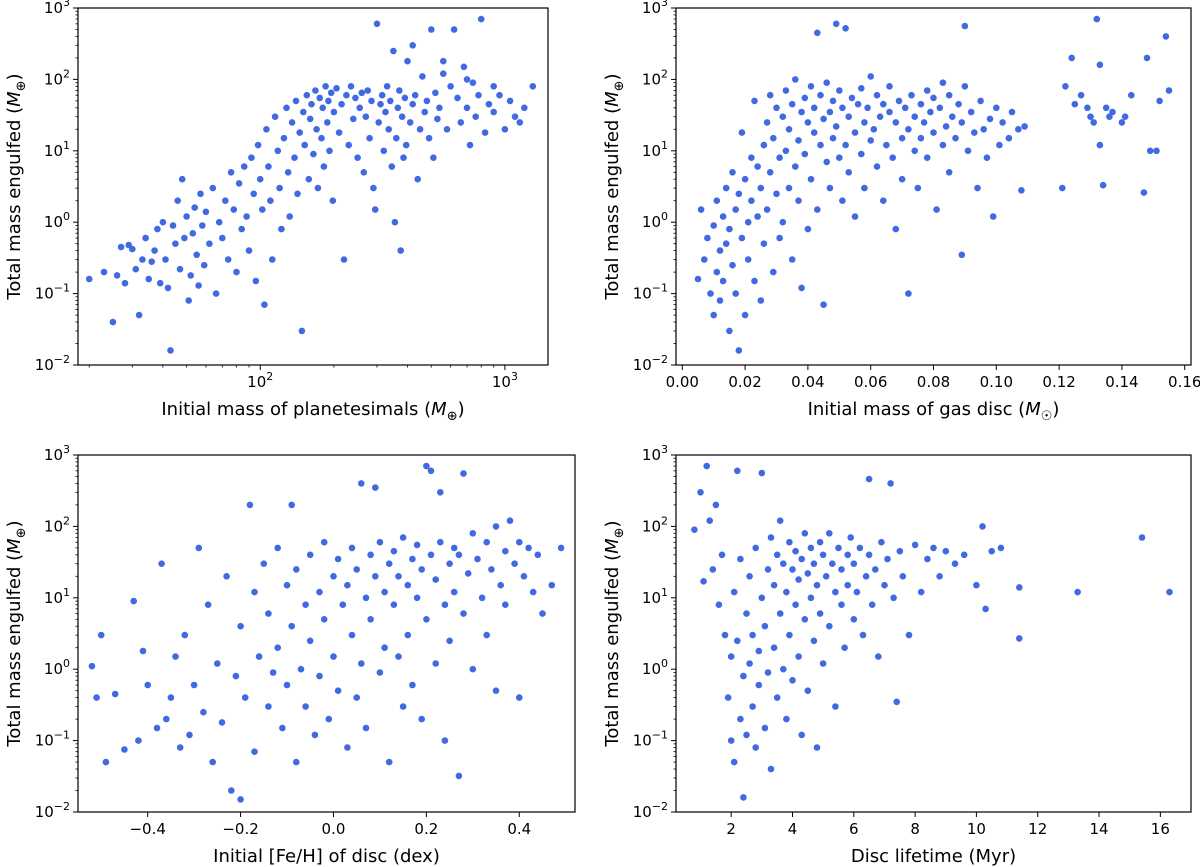  I want to click on y-tick-label: 10⁰, so click(57, 667).